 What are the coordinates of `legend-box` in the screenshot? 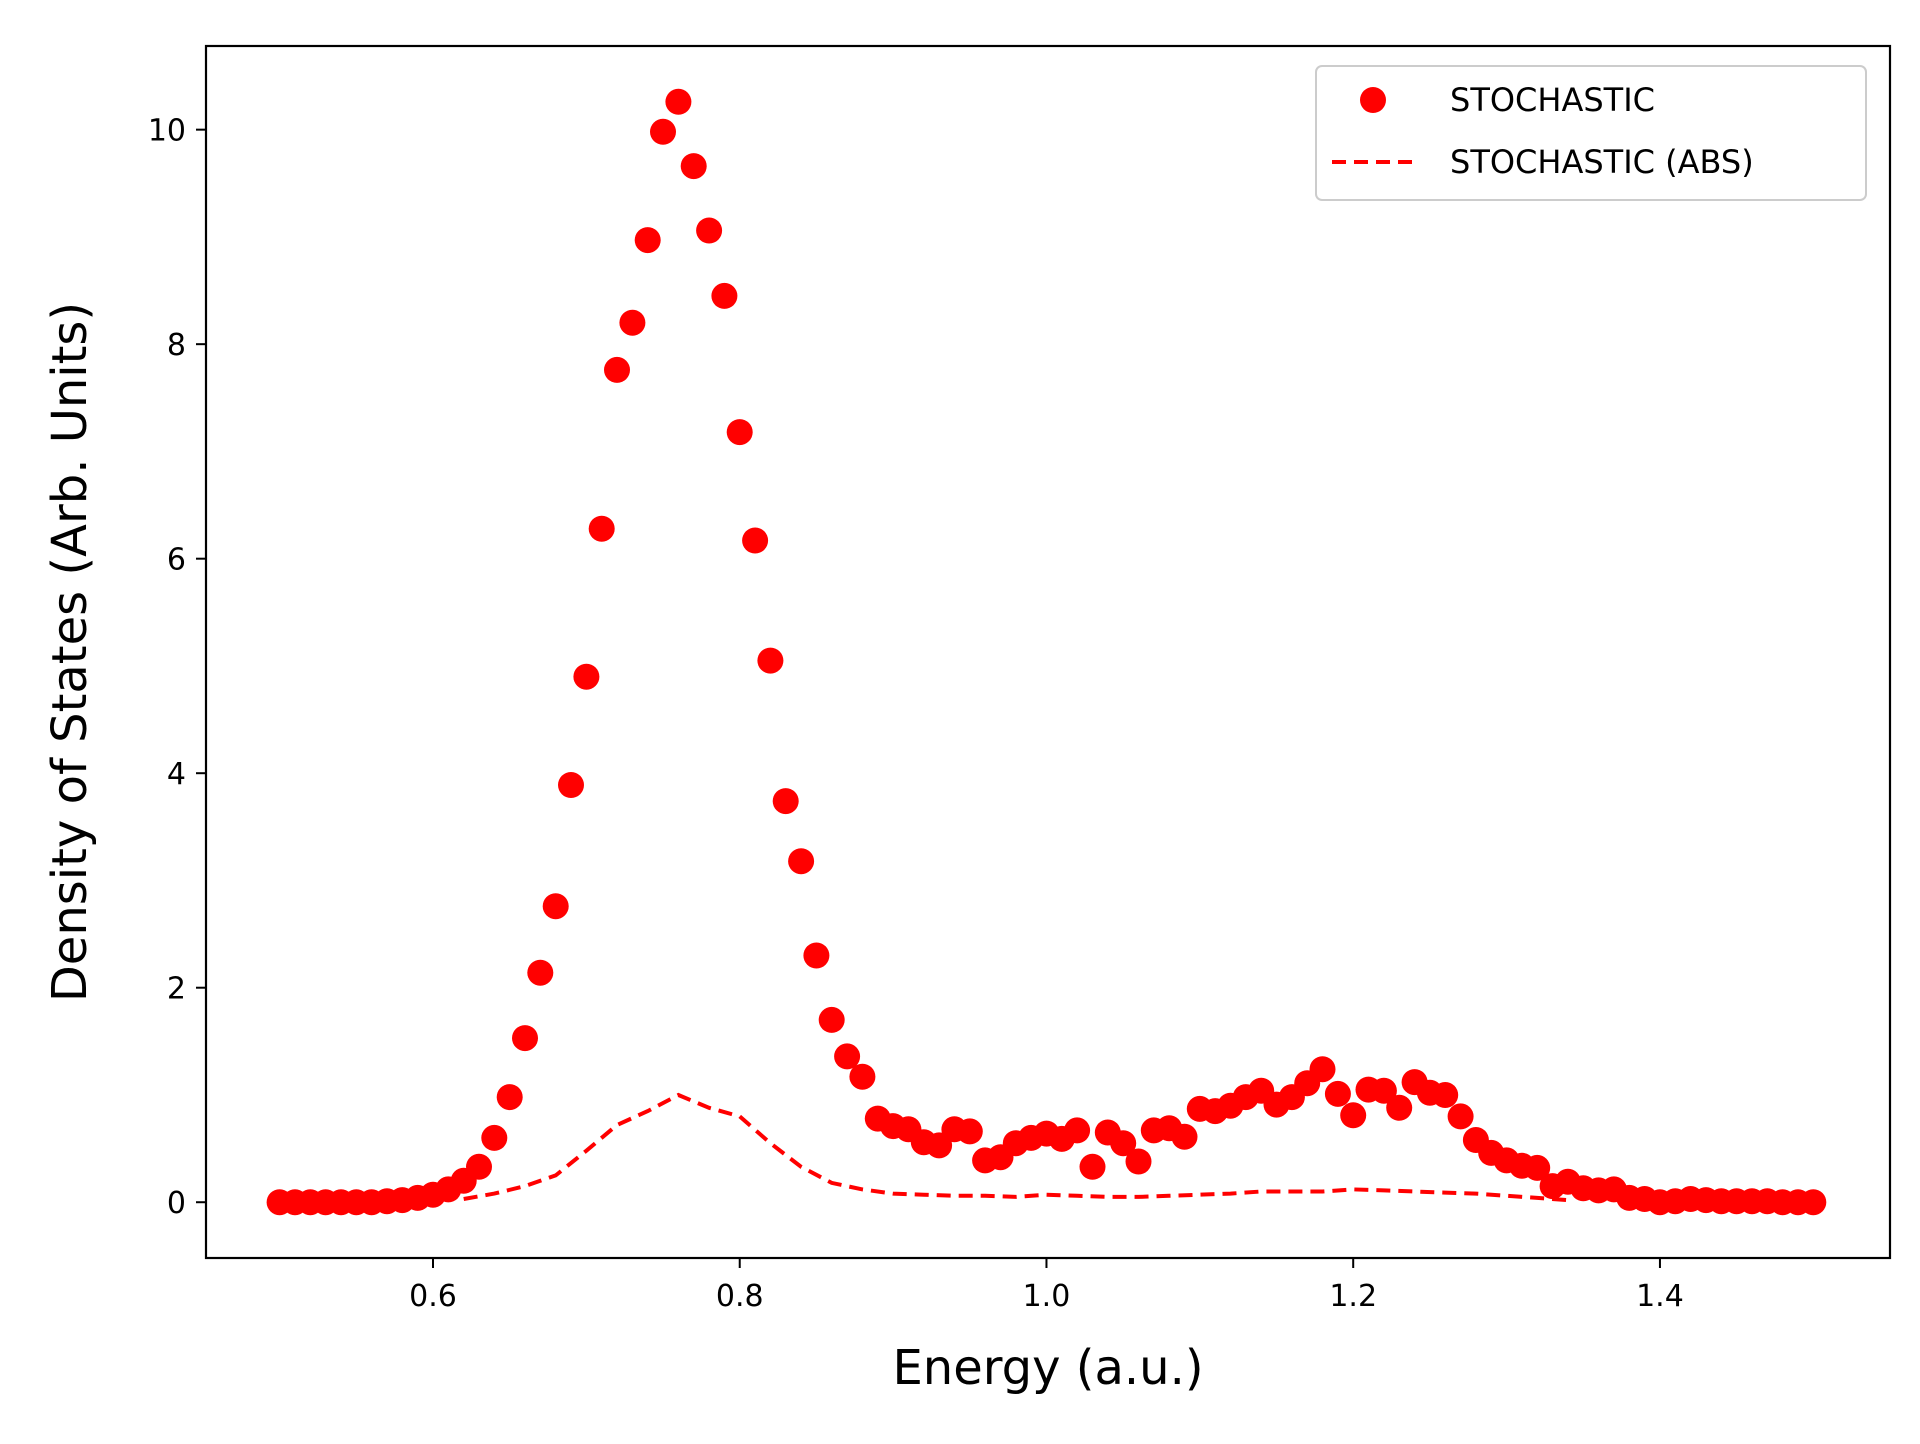 It's located at (1591, 133).